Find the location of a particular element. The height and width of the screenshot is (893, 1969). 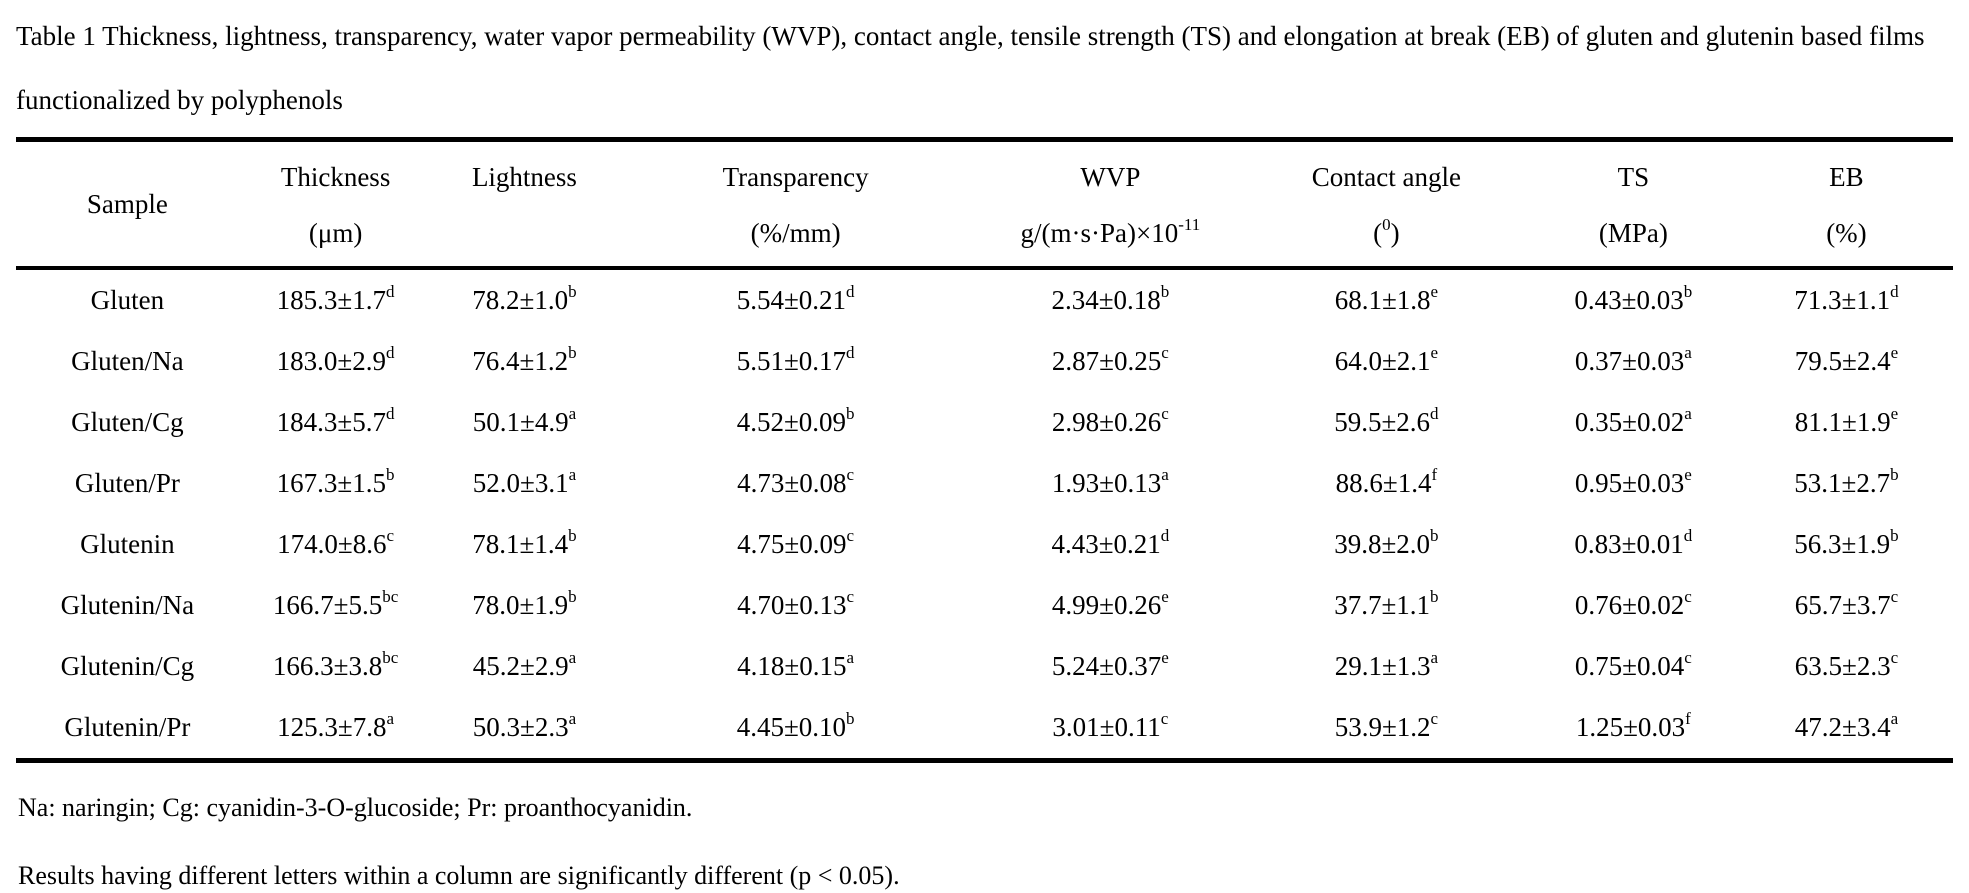

sample-name: Glutenin/Pr is located at coordinates (127, 726).